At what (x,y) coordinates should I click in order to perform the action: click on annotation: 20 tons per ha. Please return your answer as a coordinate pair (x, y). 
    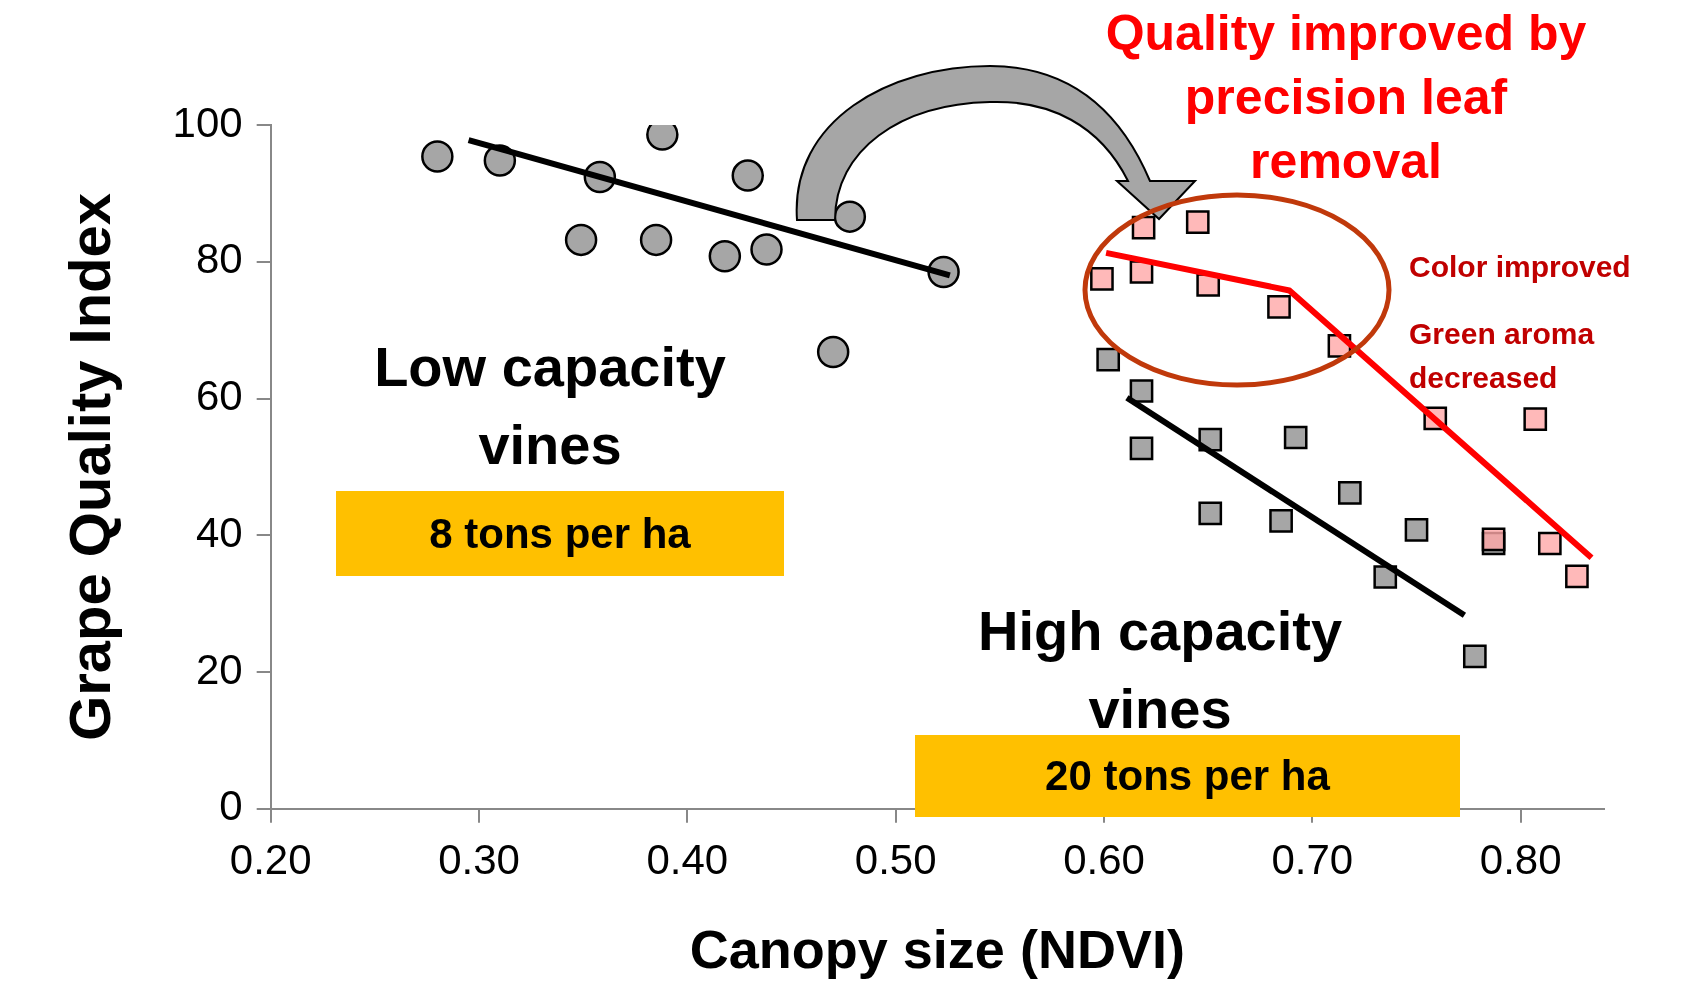
    Looking at the image, I should click on (1187, 775).